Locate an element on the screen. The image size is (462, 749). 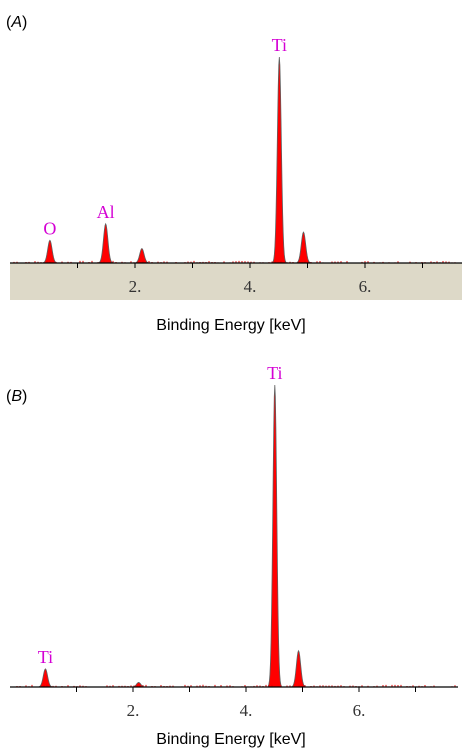
peak-label: Al is located at coordinates (106, 212).